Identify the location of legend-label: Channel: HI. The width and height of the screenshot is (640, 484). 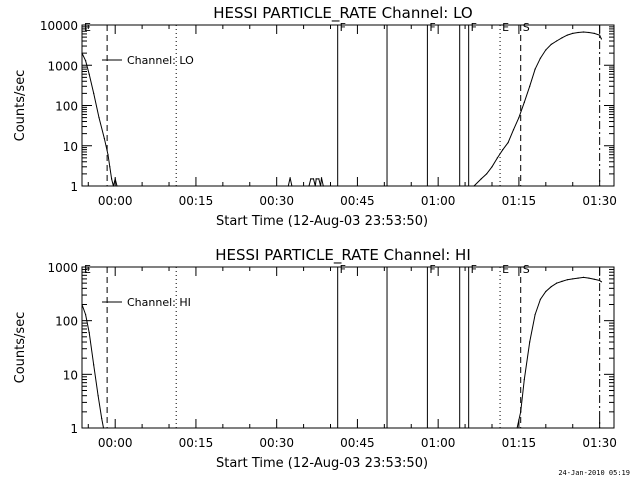
(159, 302).